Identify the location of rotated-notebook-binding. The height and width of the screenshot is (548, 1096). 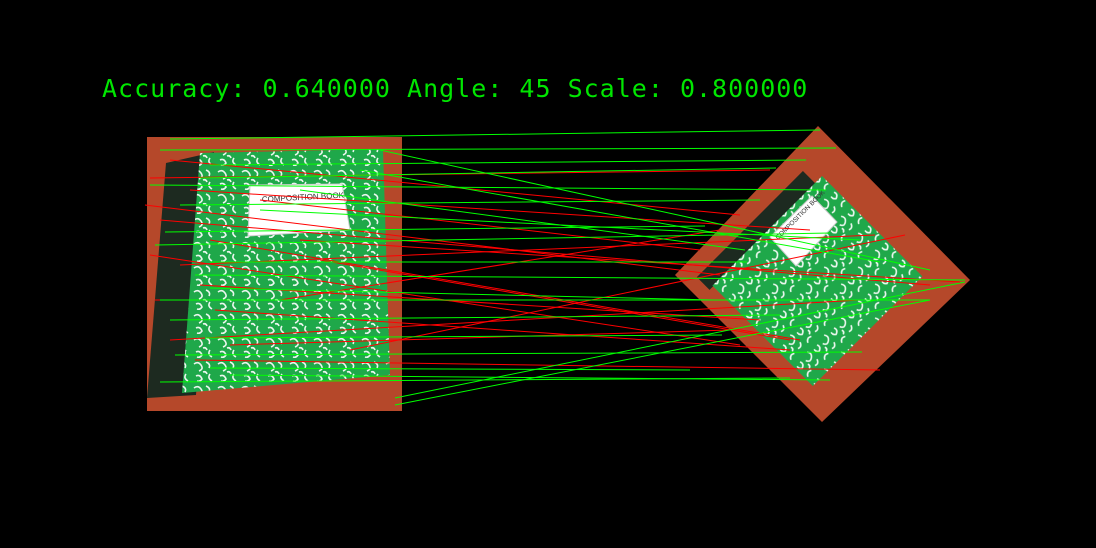
(756, 230).